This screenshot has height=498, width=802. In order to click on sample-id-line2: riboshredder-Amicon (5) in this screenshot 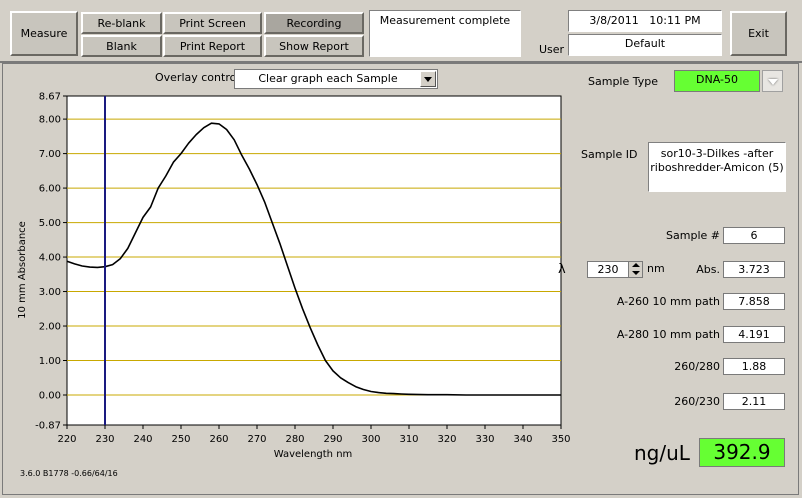, I will do `click(717, 167)`.